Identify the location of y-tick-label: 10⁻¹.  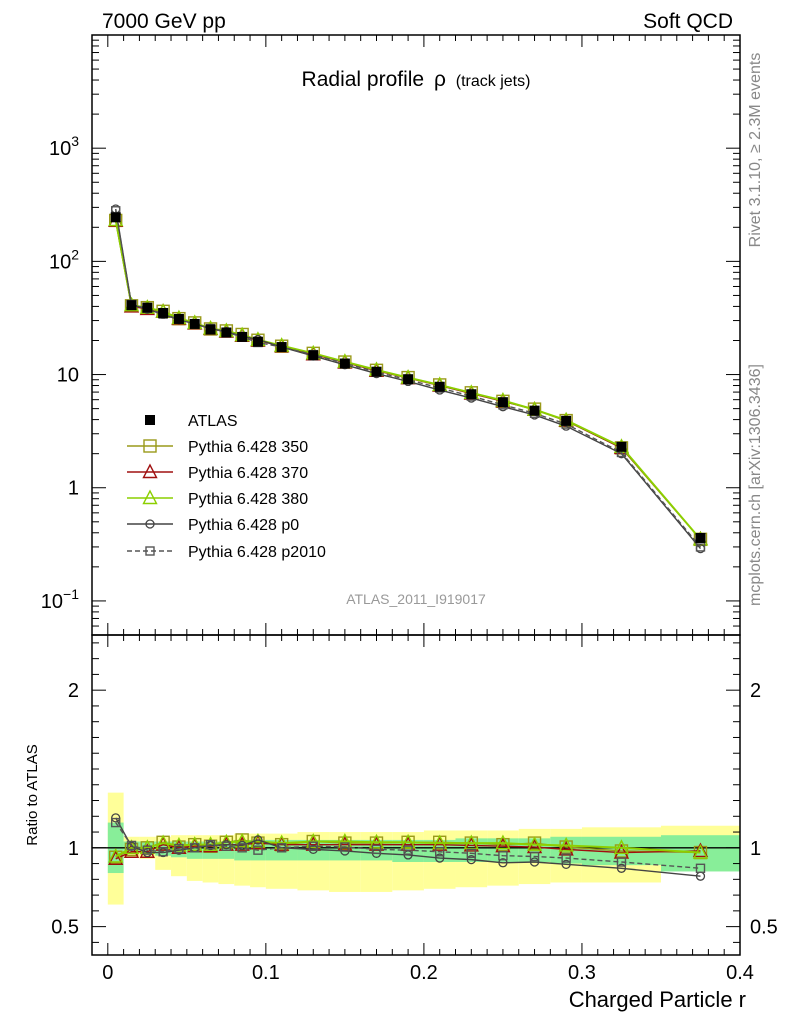
(60, 599).